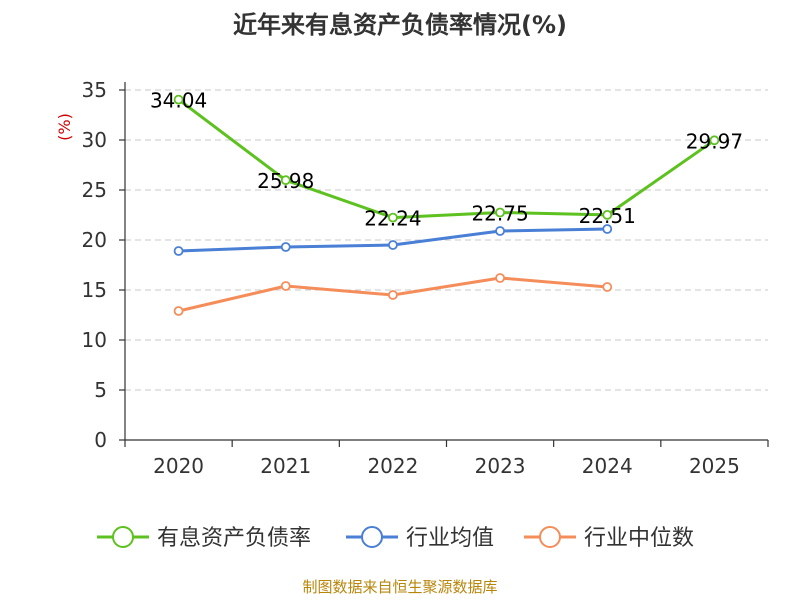 This screenshot has width=800, height=600. I want to click on y-tick-label: 10, so click(94, 340).